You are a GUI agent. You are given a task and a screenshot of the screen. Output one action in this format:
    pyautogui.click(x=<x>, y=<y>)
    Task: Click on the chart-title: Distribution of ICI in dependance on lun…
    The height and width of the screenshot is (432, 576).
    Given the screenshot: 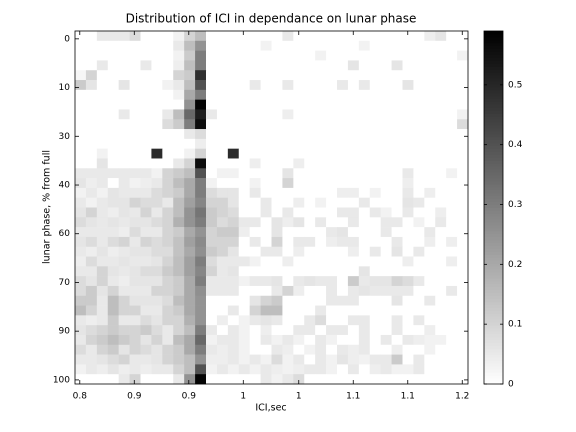 What is the action you would take?
    pyautogui.click(x=271, y=19)
    